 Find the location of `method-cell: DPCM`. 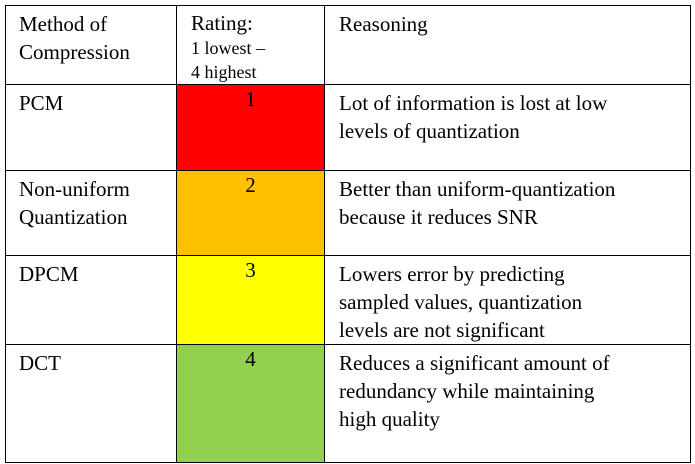

method-cell: DPCM is located at coordinates (91, 300).